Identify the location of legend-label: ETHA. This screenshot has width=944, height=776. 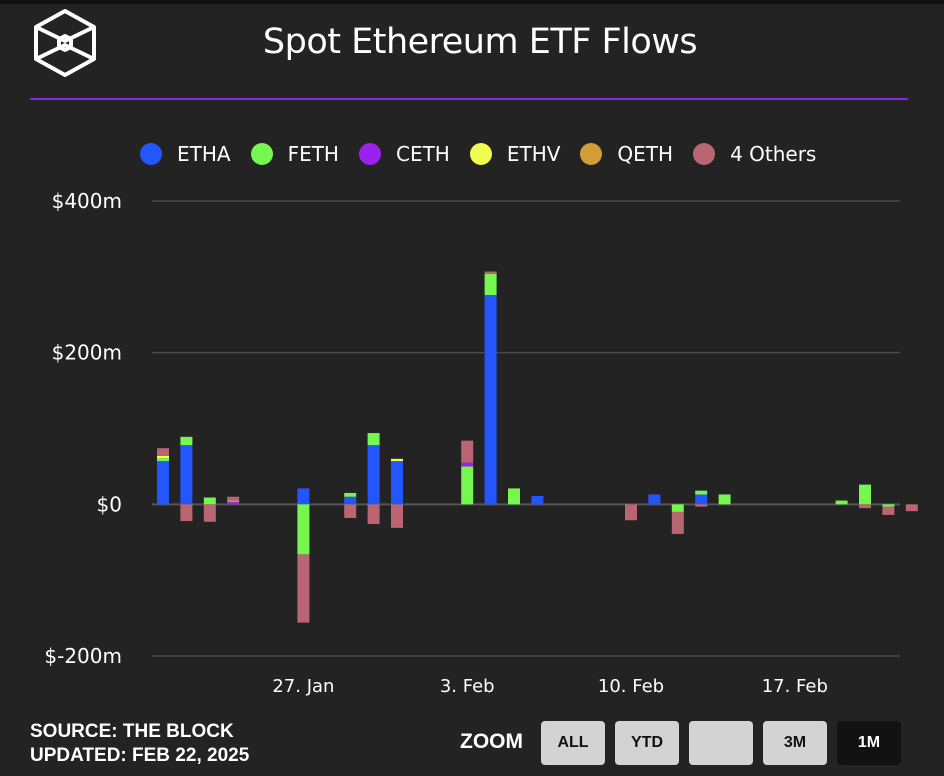
(204, 154).